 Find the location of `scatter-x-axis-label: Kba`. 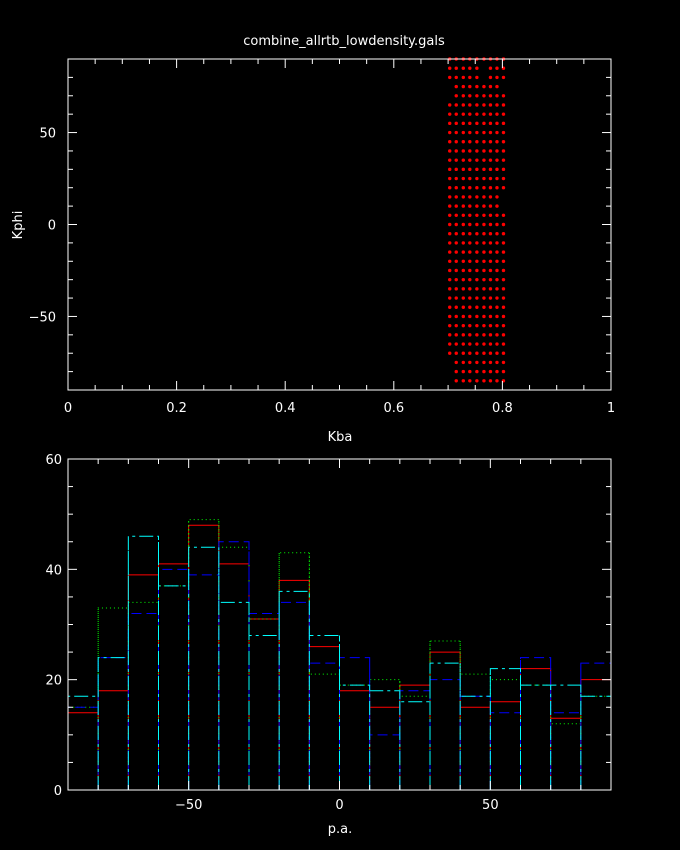

scatter-x-axis-label: Kba is located at coordinates (340, 437).